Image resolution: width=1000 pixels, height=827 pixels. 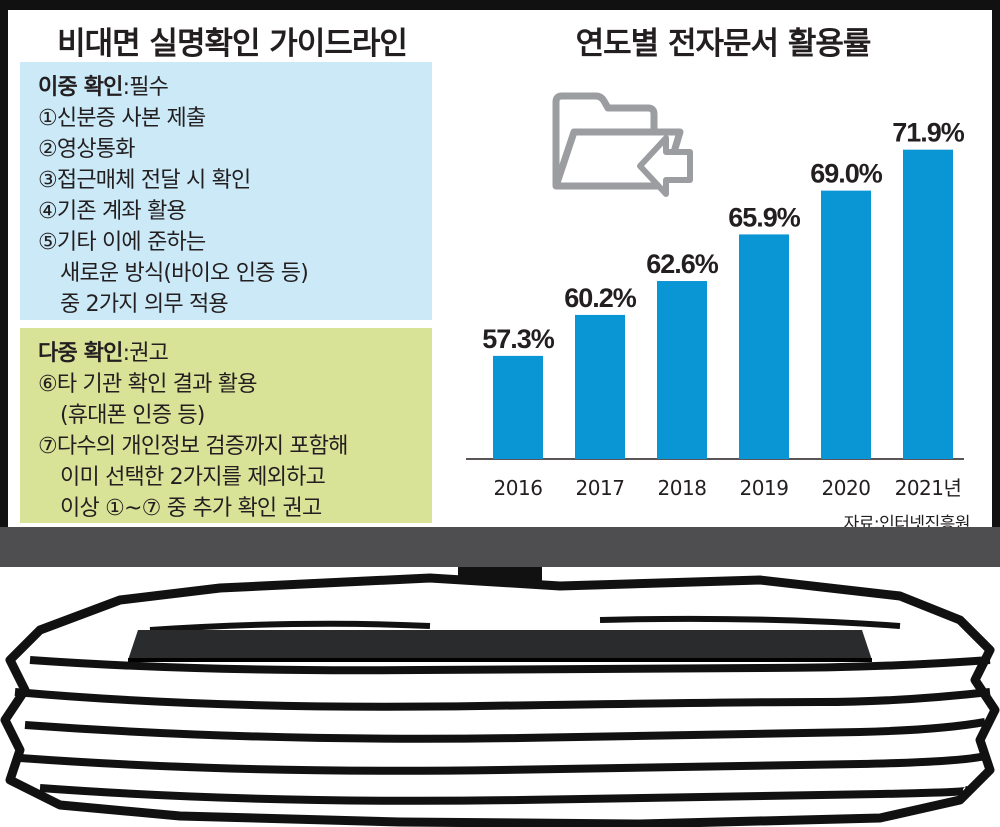 I want to click on x-tick-2021년: 2021년, so click(x=928, y=488).